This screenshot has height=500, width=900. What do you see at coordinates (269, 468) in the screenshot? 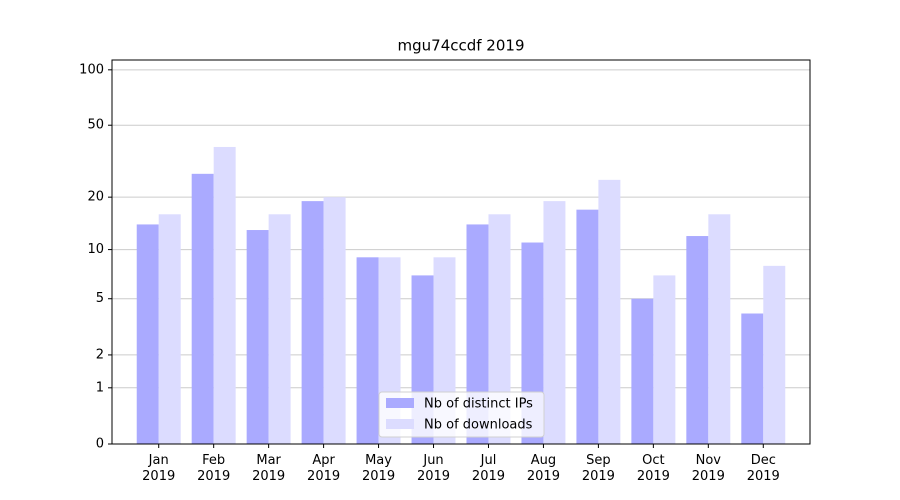
I see `x-tick-label: Mar 2019` at bounding box center [269, 468].